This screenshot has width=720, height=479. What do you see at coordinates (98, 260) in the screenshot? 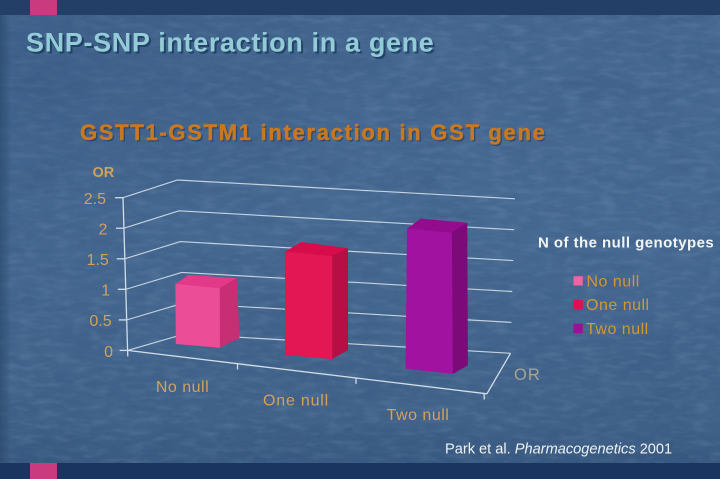
I see `svg-text: 1.5` at bounding box center [98, 260].